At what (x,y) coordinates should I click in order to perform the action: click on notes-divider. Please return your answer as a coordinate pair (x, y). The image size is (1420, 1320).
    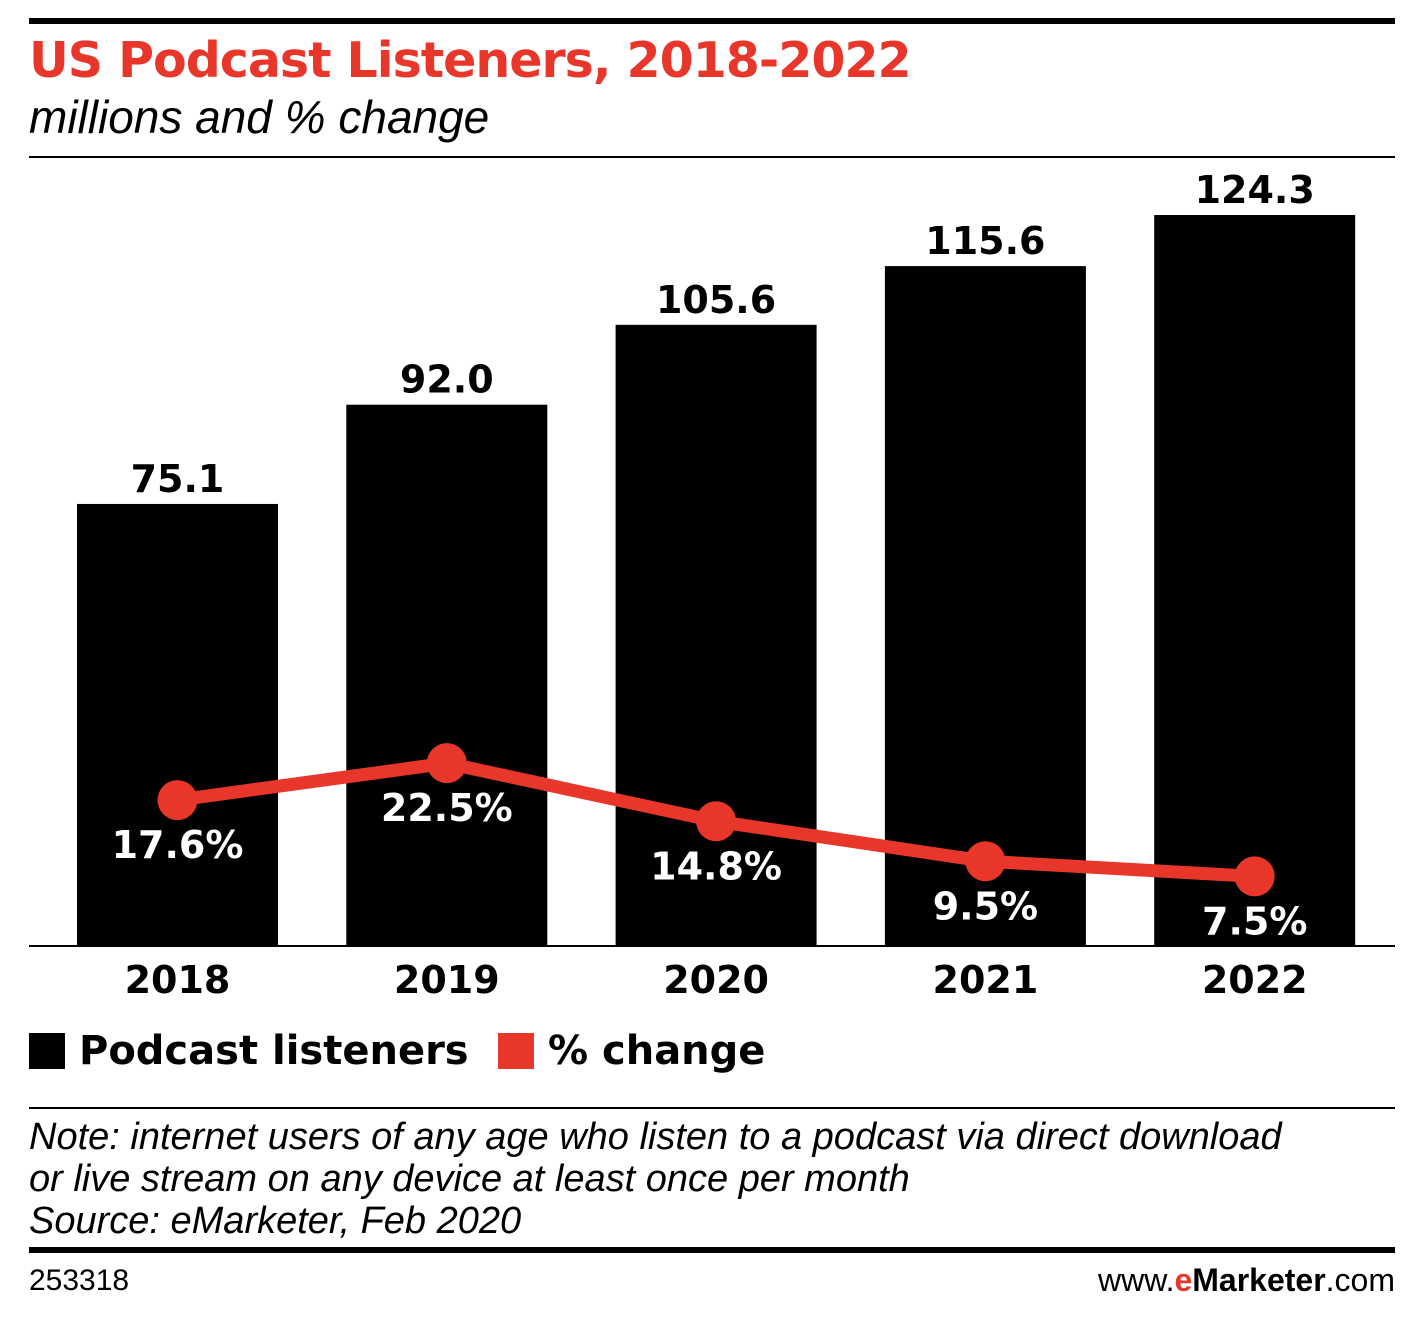
    Looking at the image, I should click on (712, 1108).